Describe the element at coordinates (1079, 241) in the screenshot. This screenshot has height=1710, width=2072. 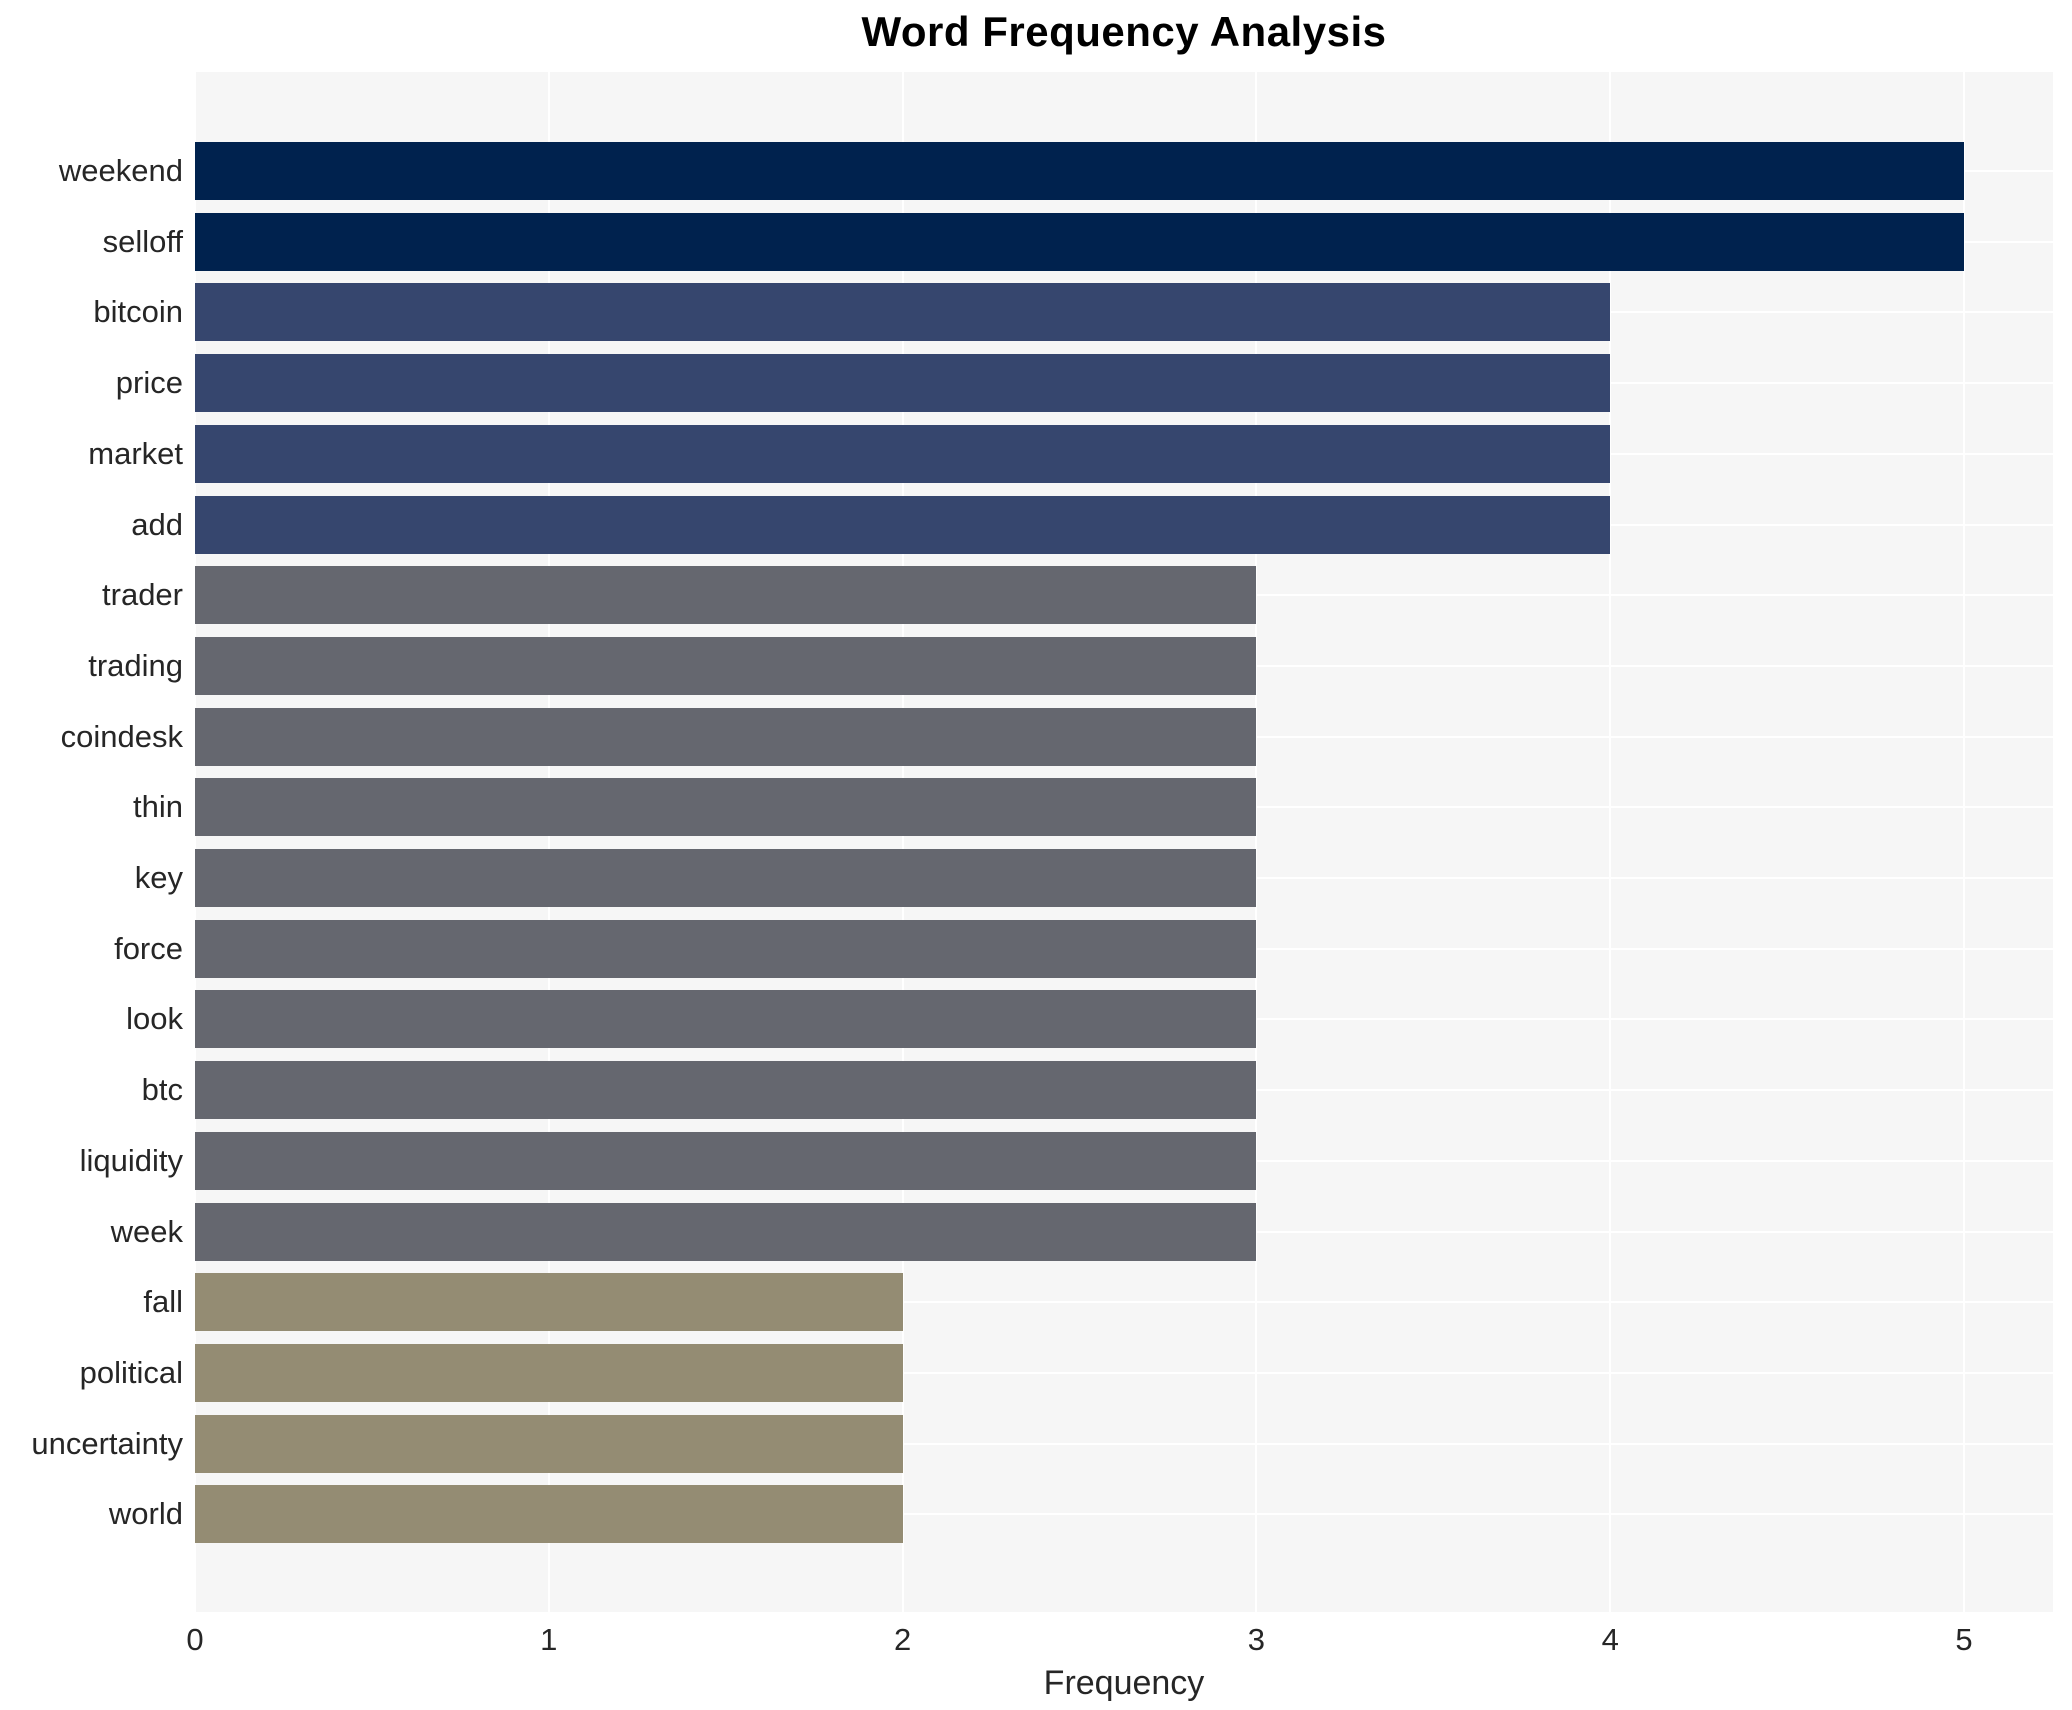
I see `bar-selloff` at that location.